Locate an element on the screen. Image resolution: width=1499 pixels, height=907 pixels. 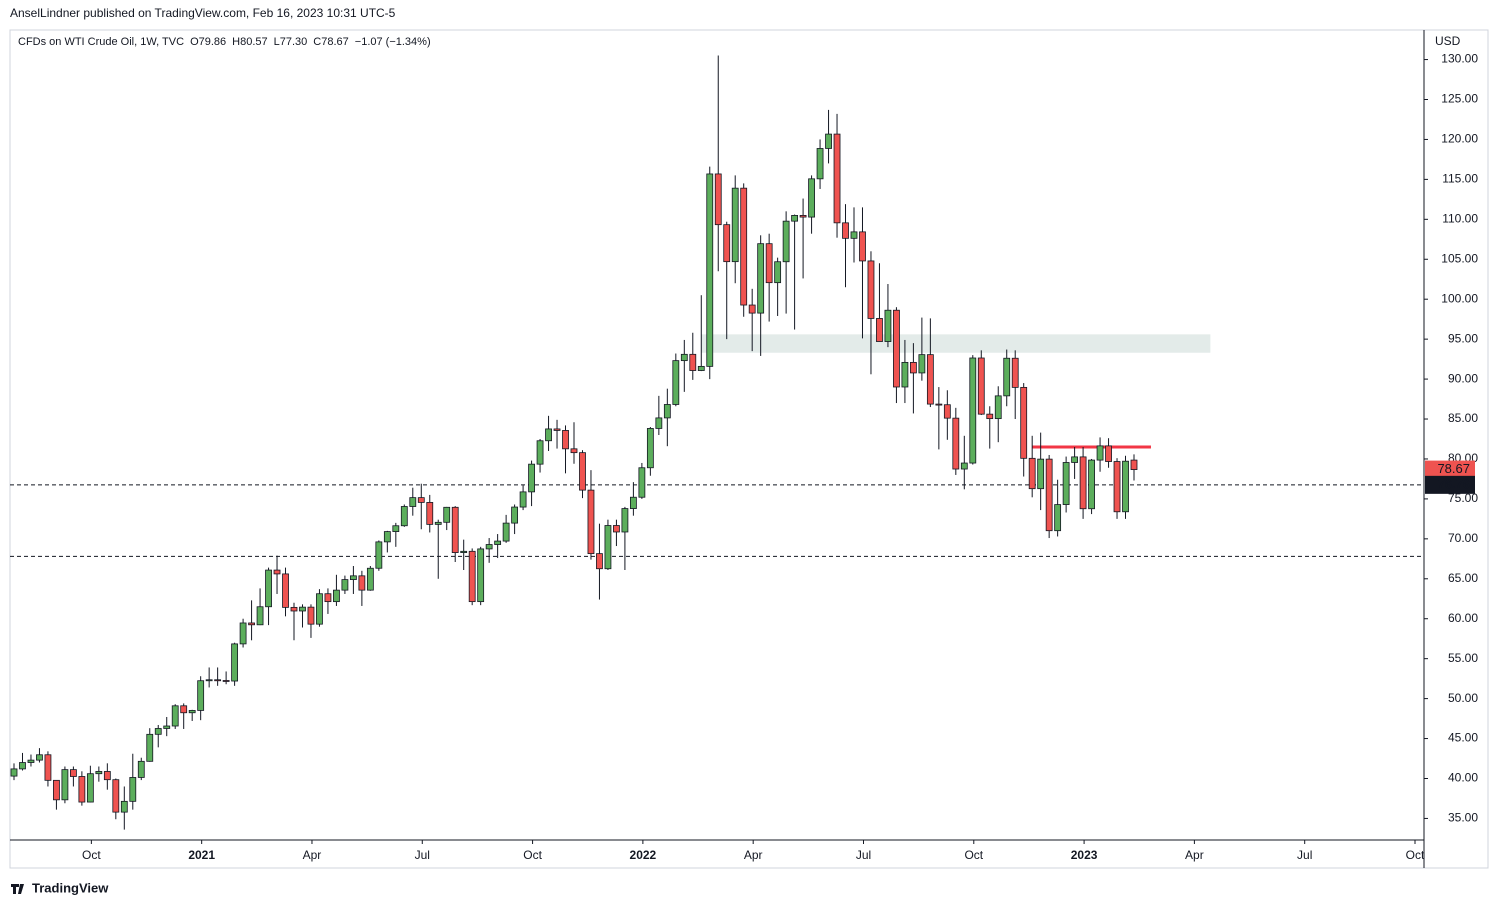
line-price-box is located at coordinates (1450, 484).